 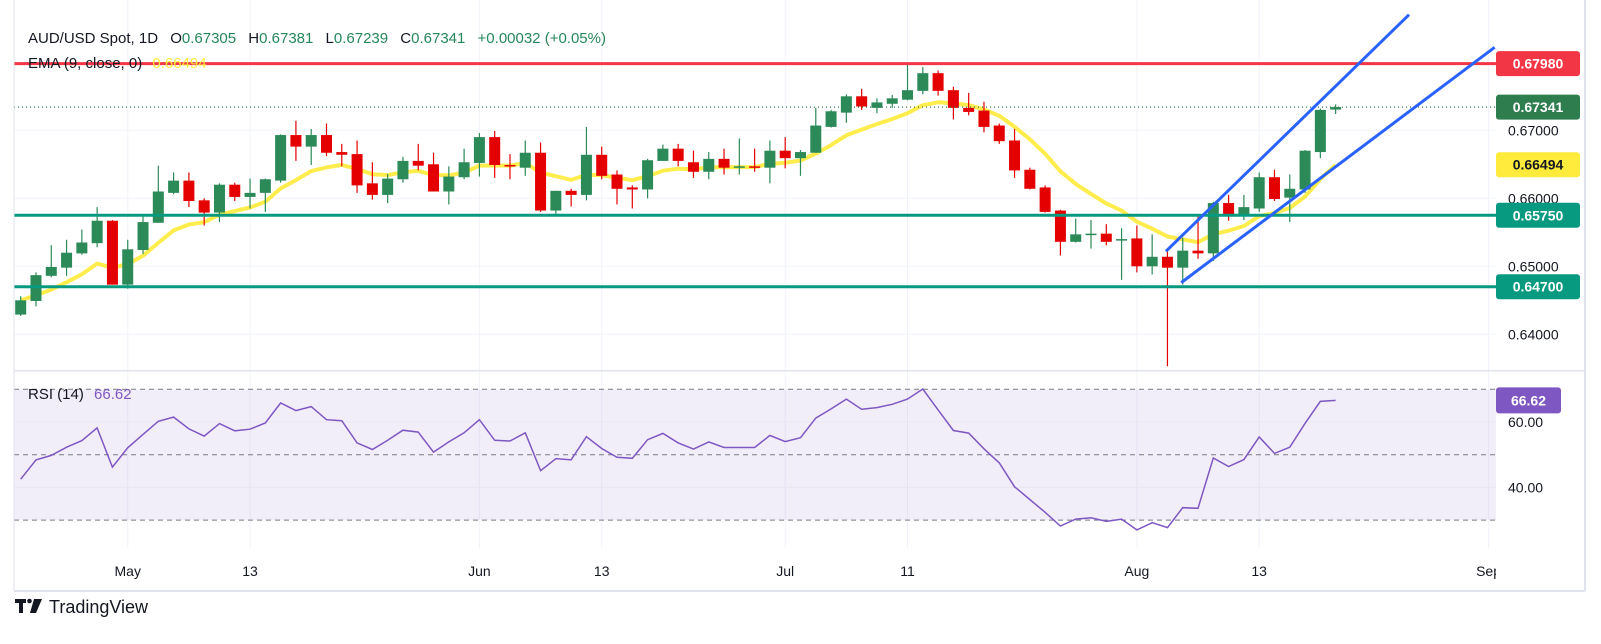 I want to click on channel-line-lower, so click(x=1338, y=165).